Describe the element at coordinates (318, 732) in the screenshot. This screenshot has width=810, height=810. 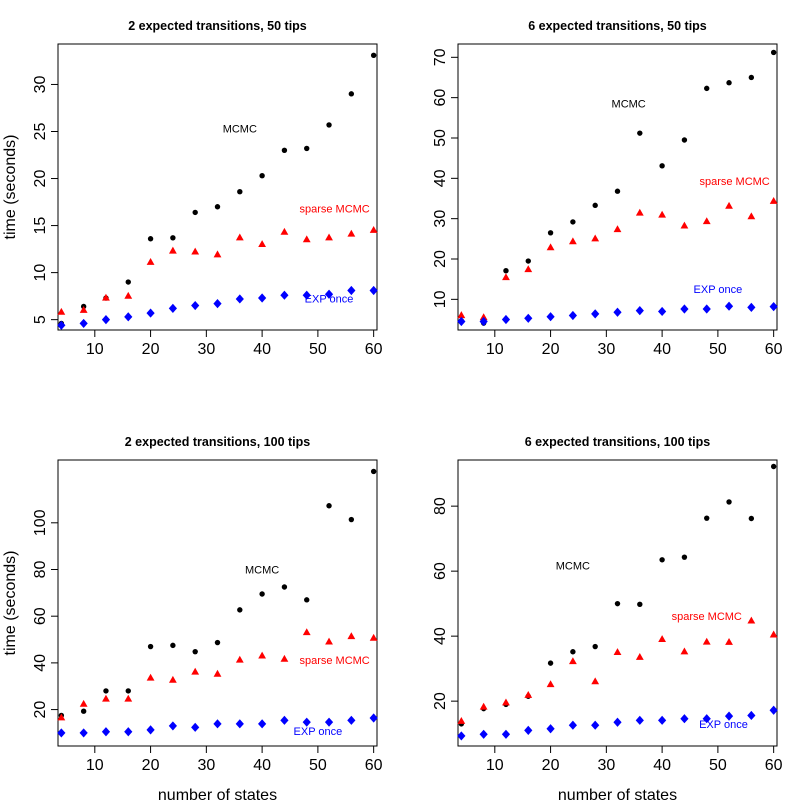
I see `series-label: EXP once` at that location.